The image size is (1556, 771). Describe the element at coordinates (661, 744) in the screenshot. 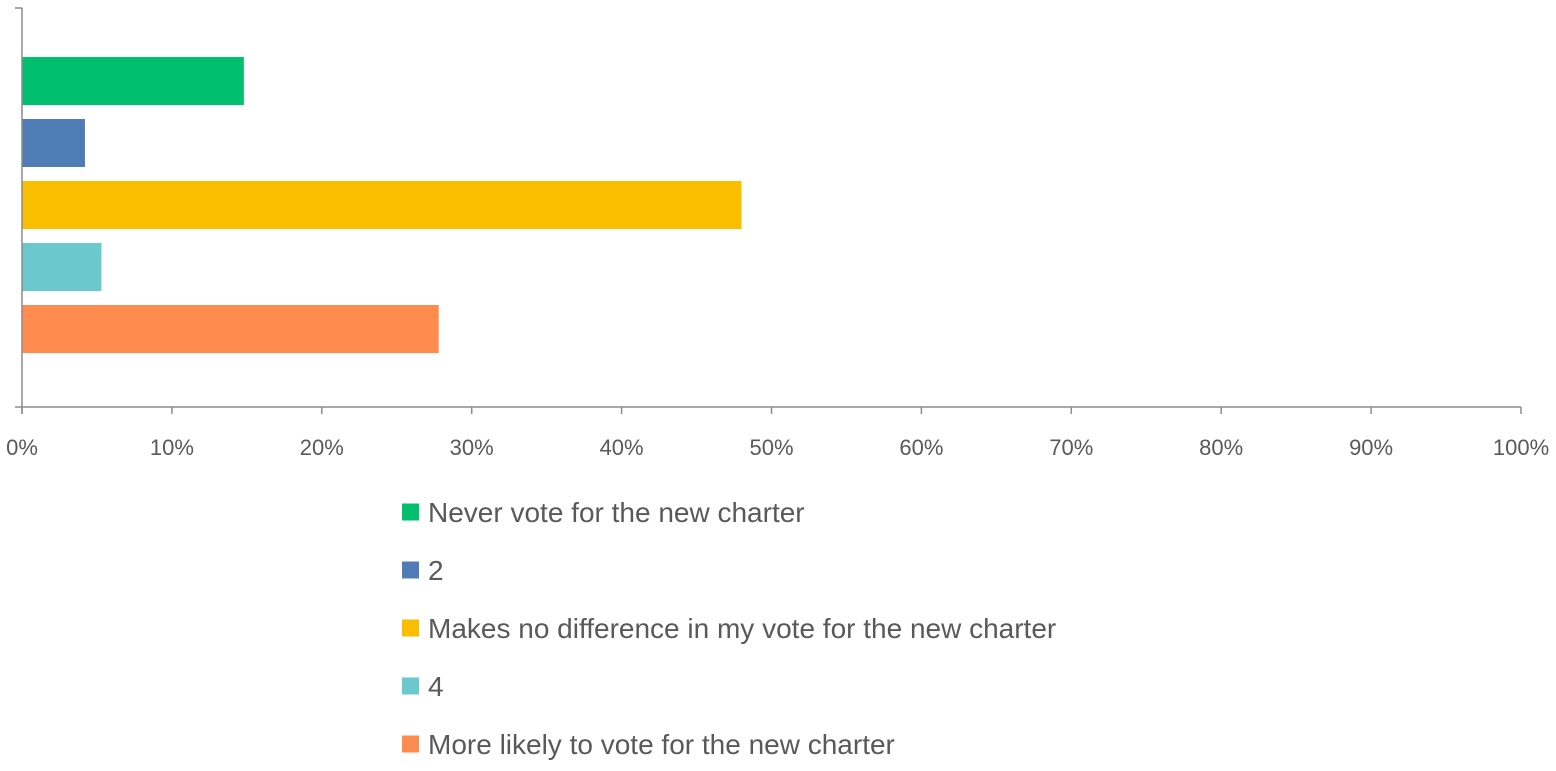

I see `legend-label: More likely to vote for the new charter` at that location.